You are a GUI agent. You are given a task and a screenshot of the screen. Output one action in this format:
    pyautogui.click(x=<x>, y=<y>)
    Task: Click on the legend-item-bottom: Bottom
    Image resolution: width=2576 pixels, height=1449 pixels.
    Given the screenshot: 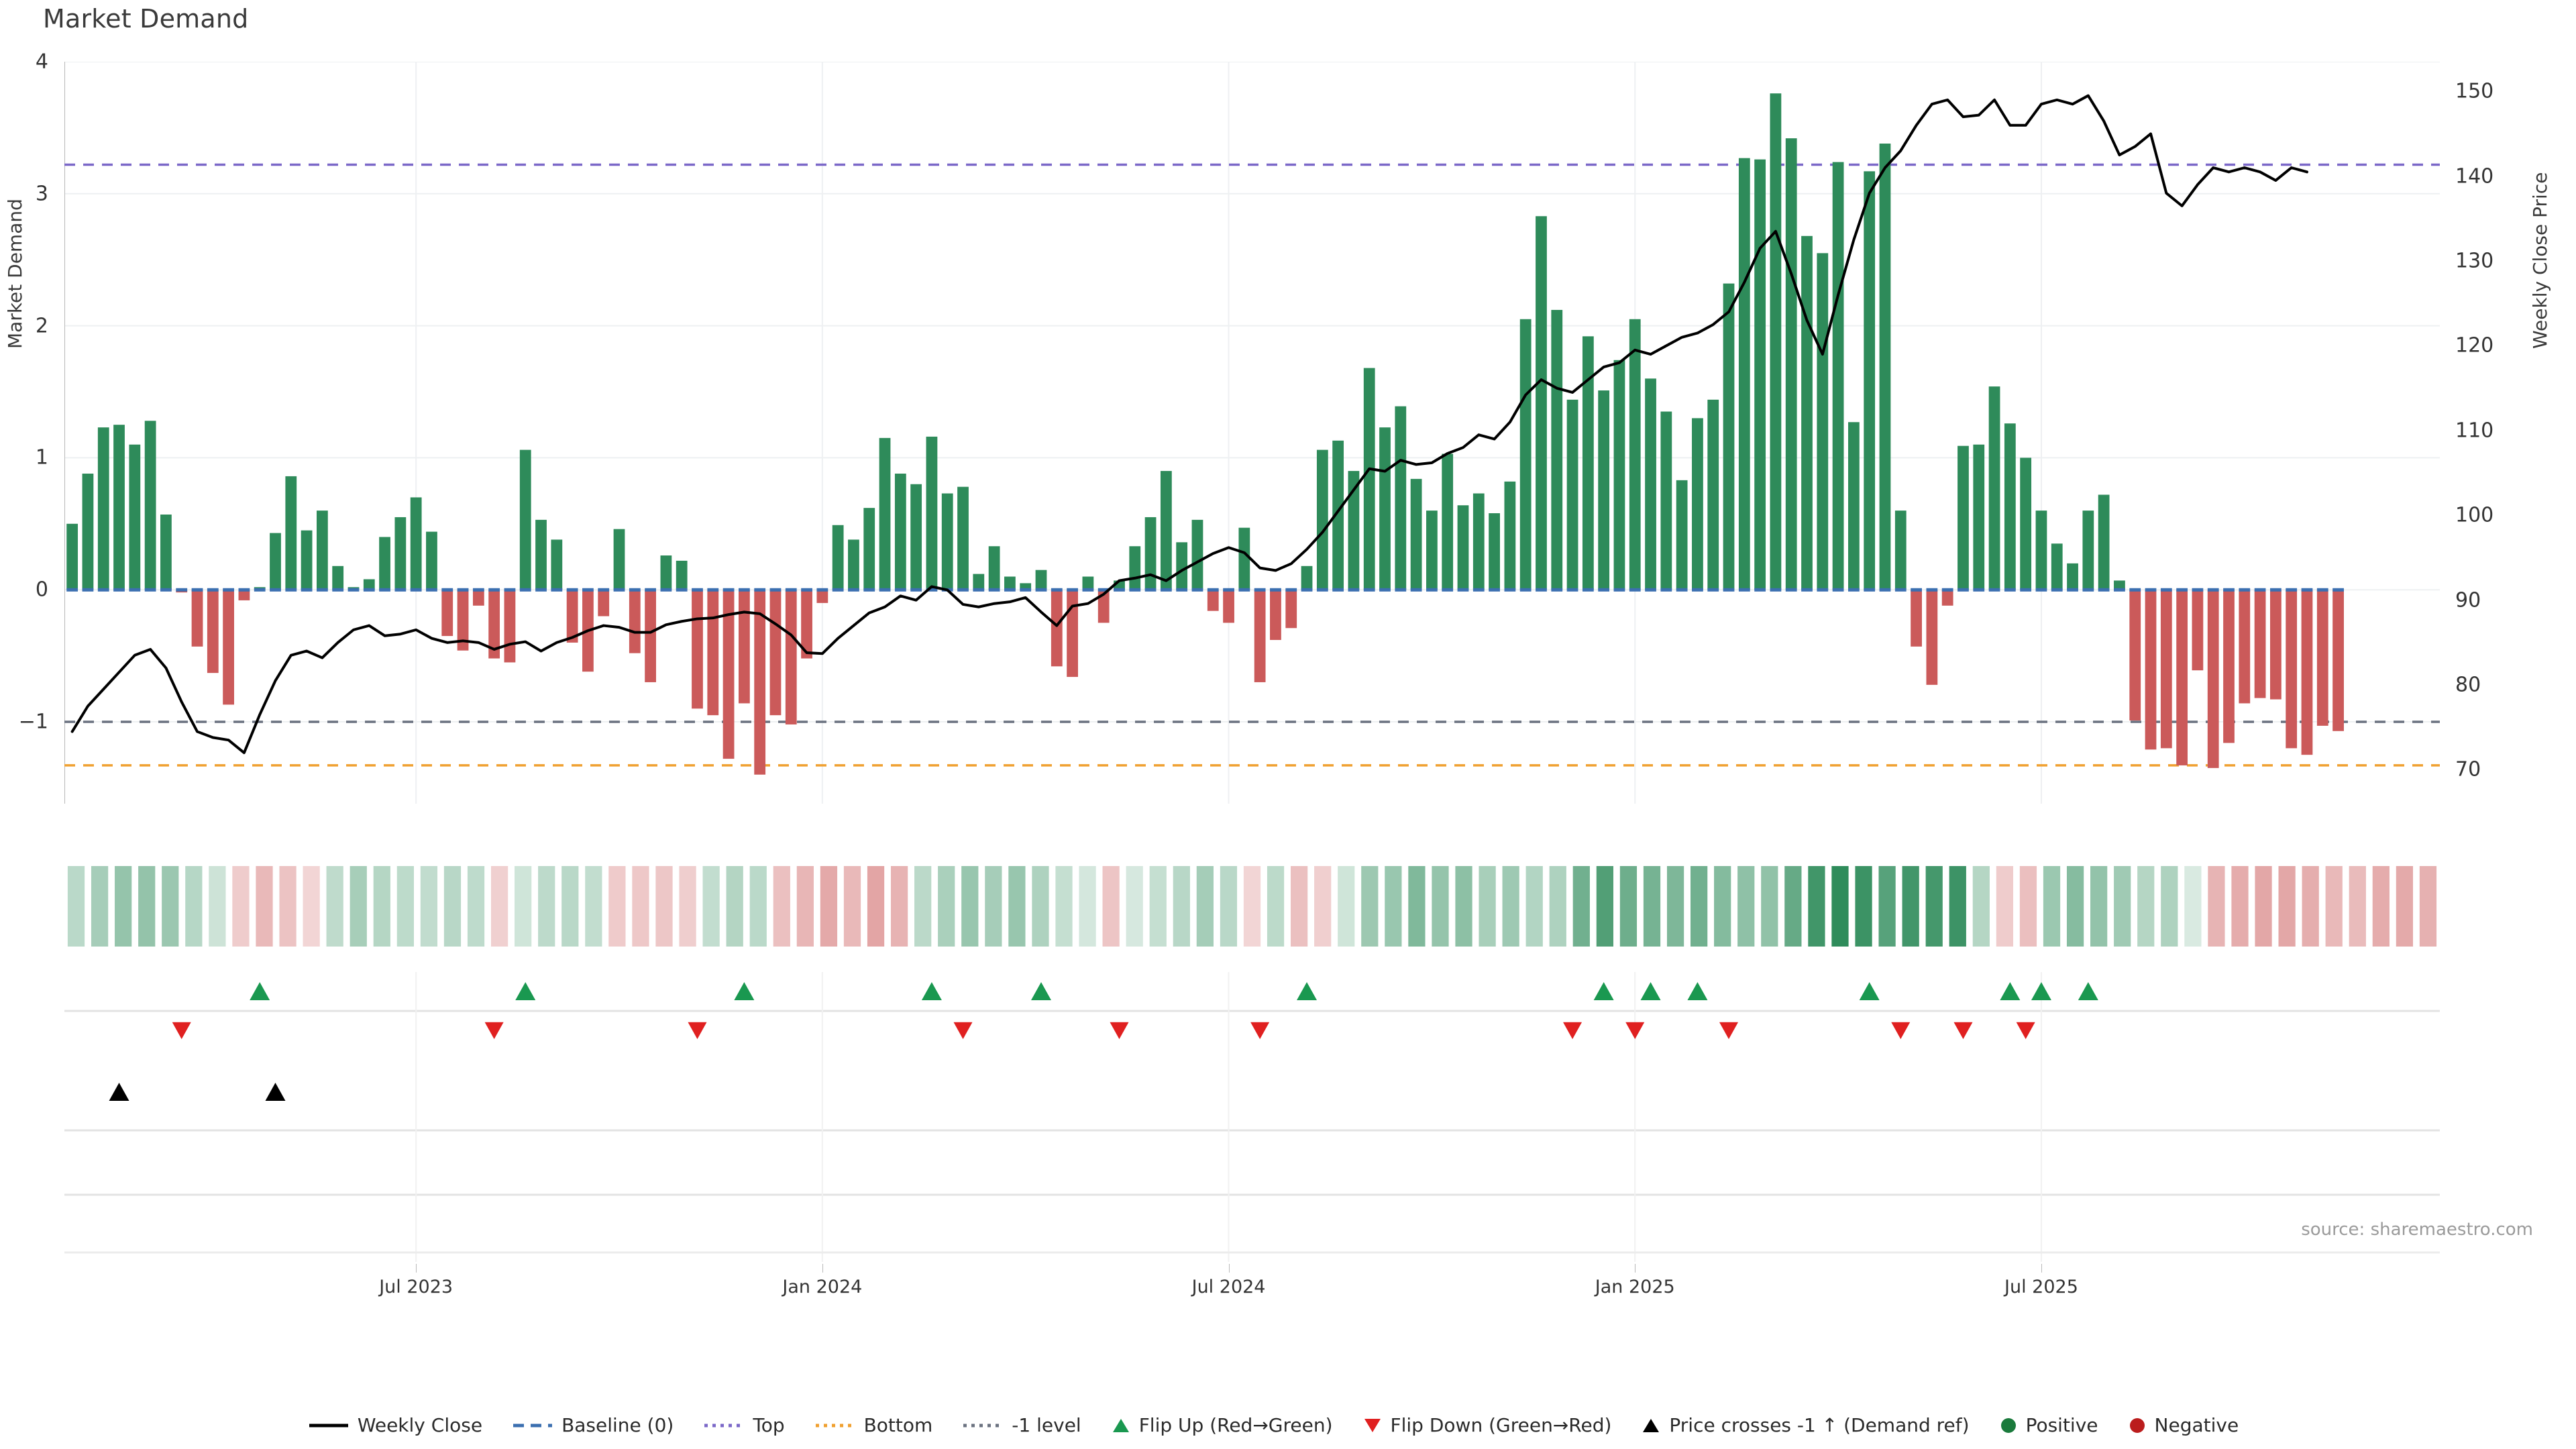 What is the action you would take?
    pyautogui.click(x=873, y=1425)
    